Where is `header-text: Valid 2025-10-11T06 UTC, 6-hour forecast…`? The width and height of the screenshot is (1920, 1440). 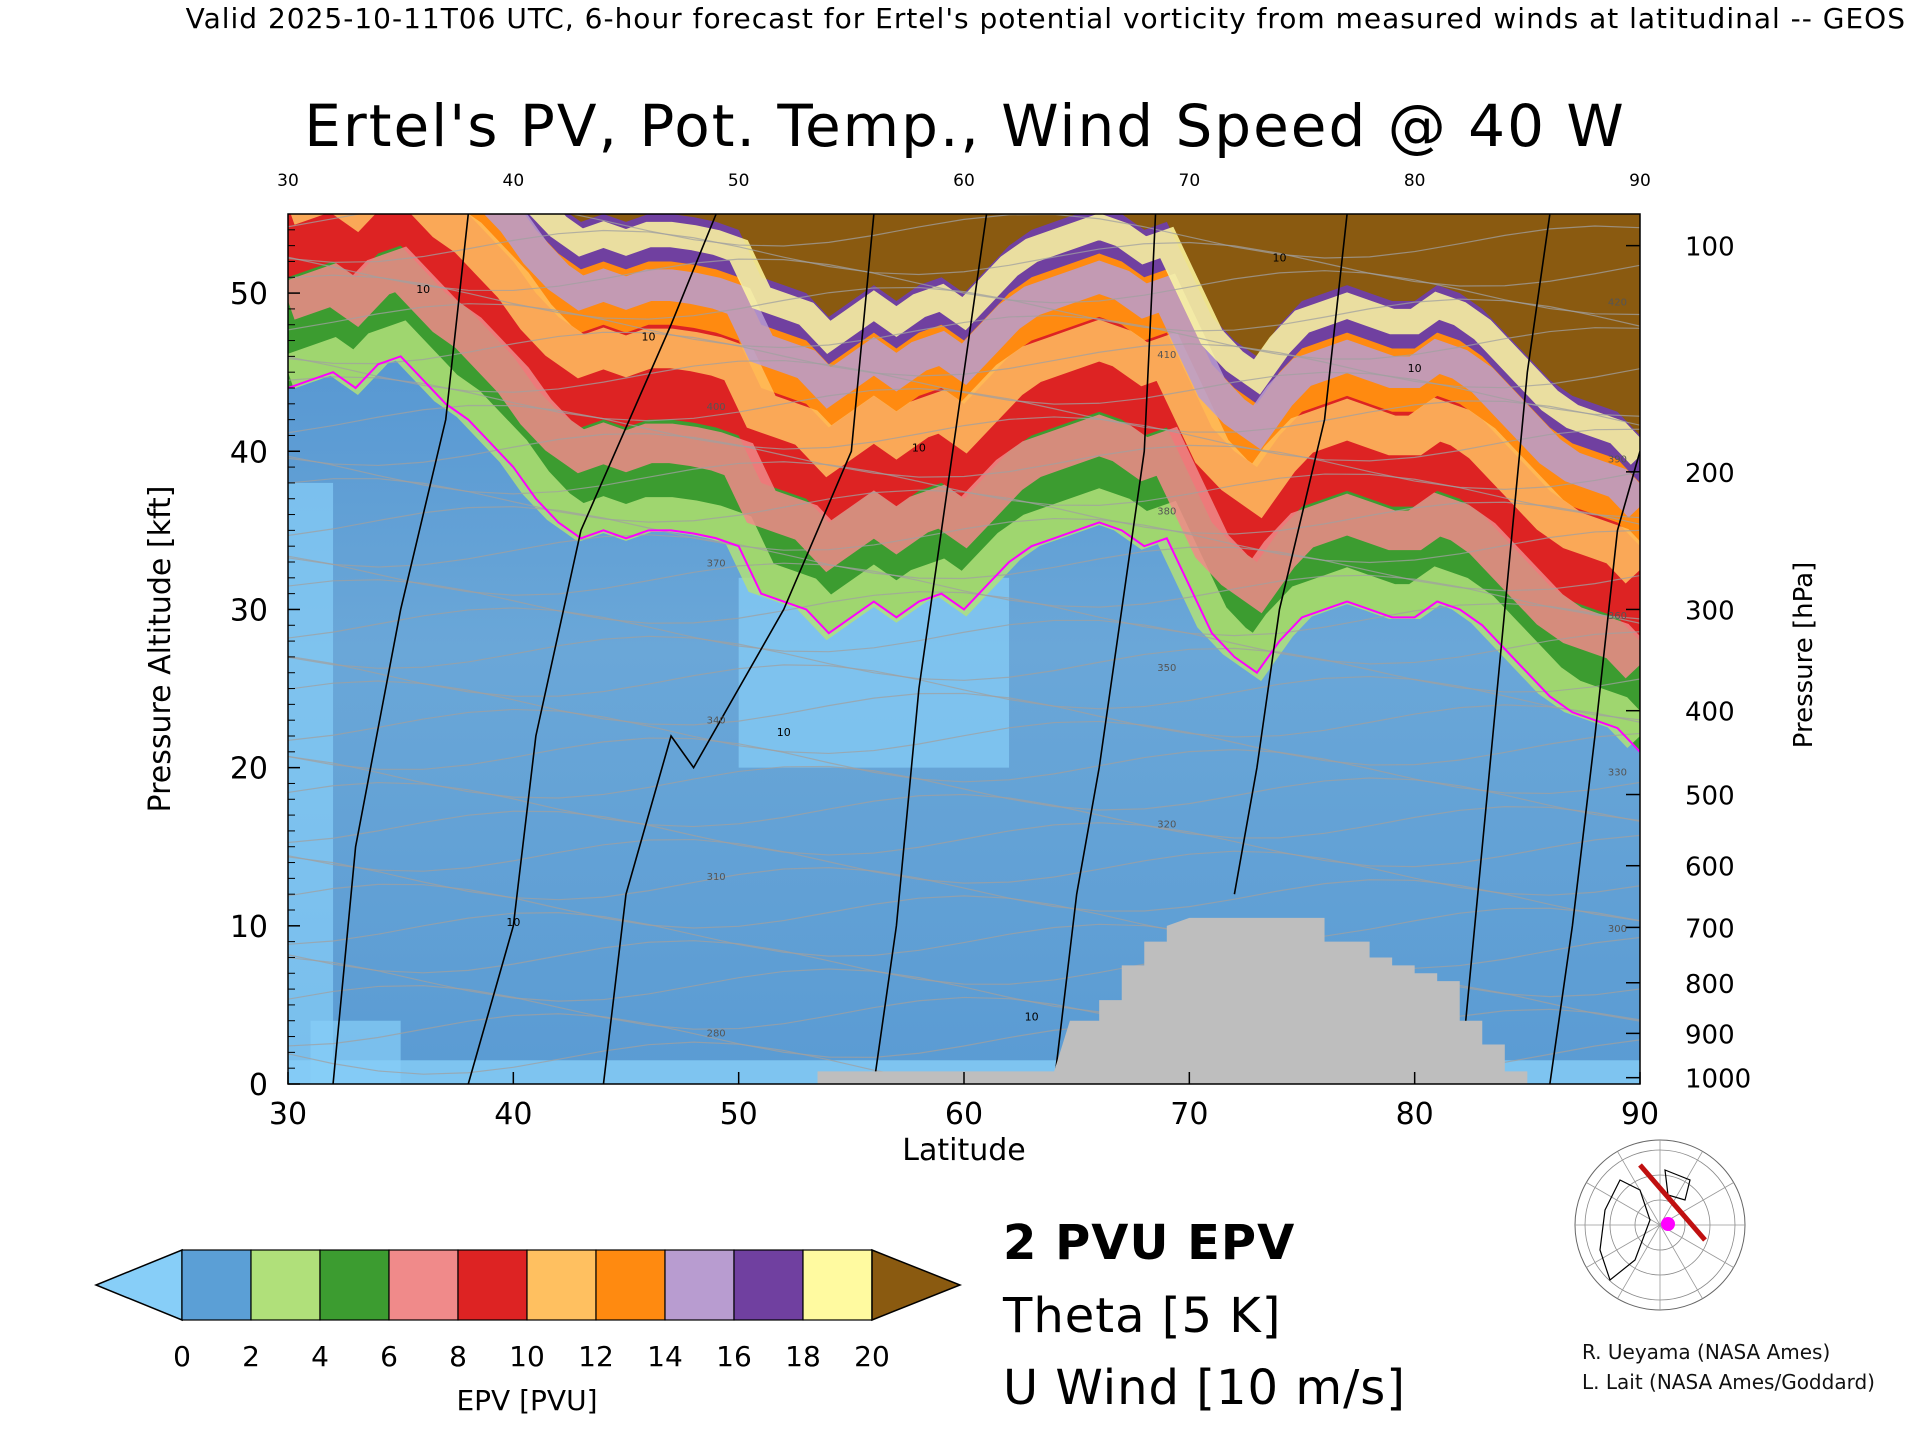 header-text: Valid 2025-10-11T06 UTC, 6-hour forecast… is located at coordinates (1045, 18).